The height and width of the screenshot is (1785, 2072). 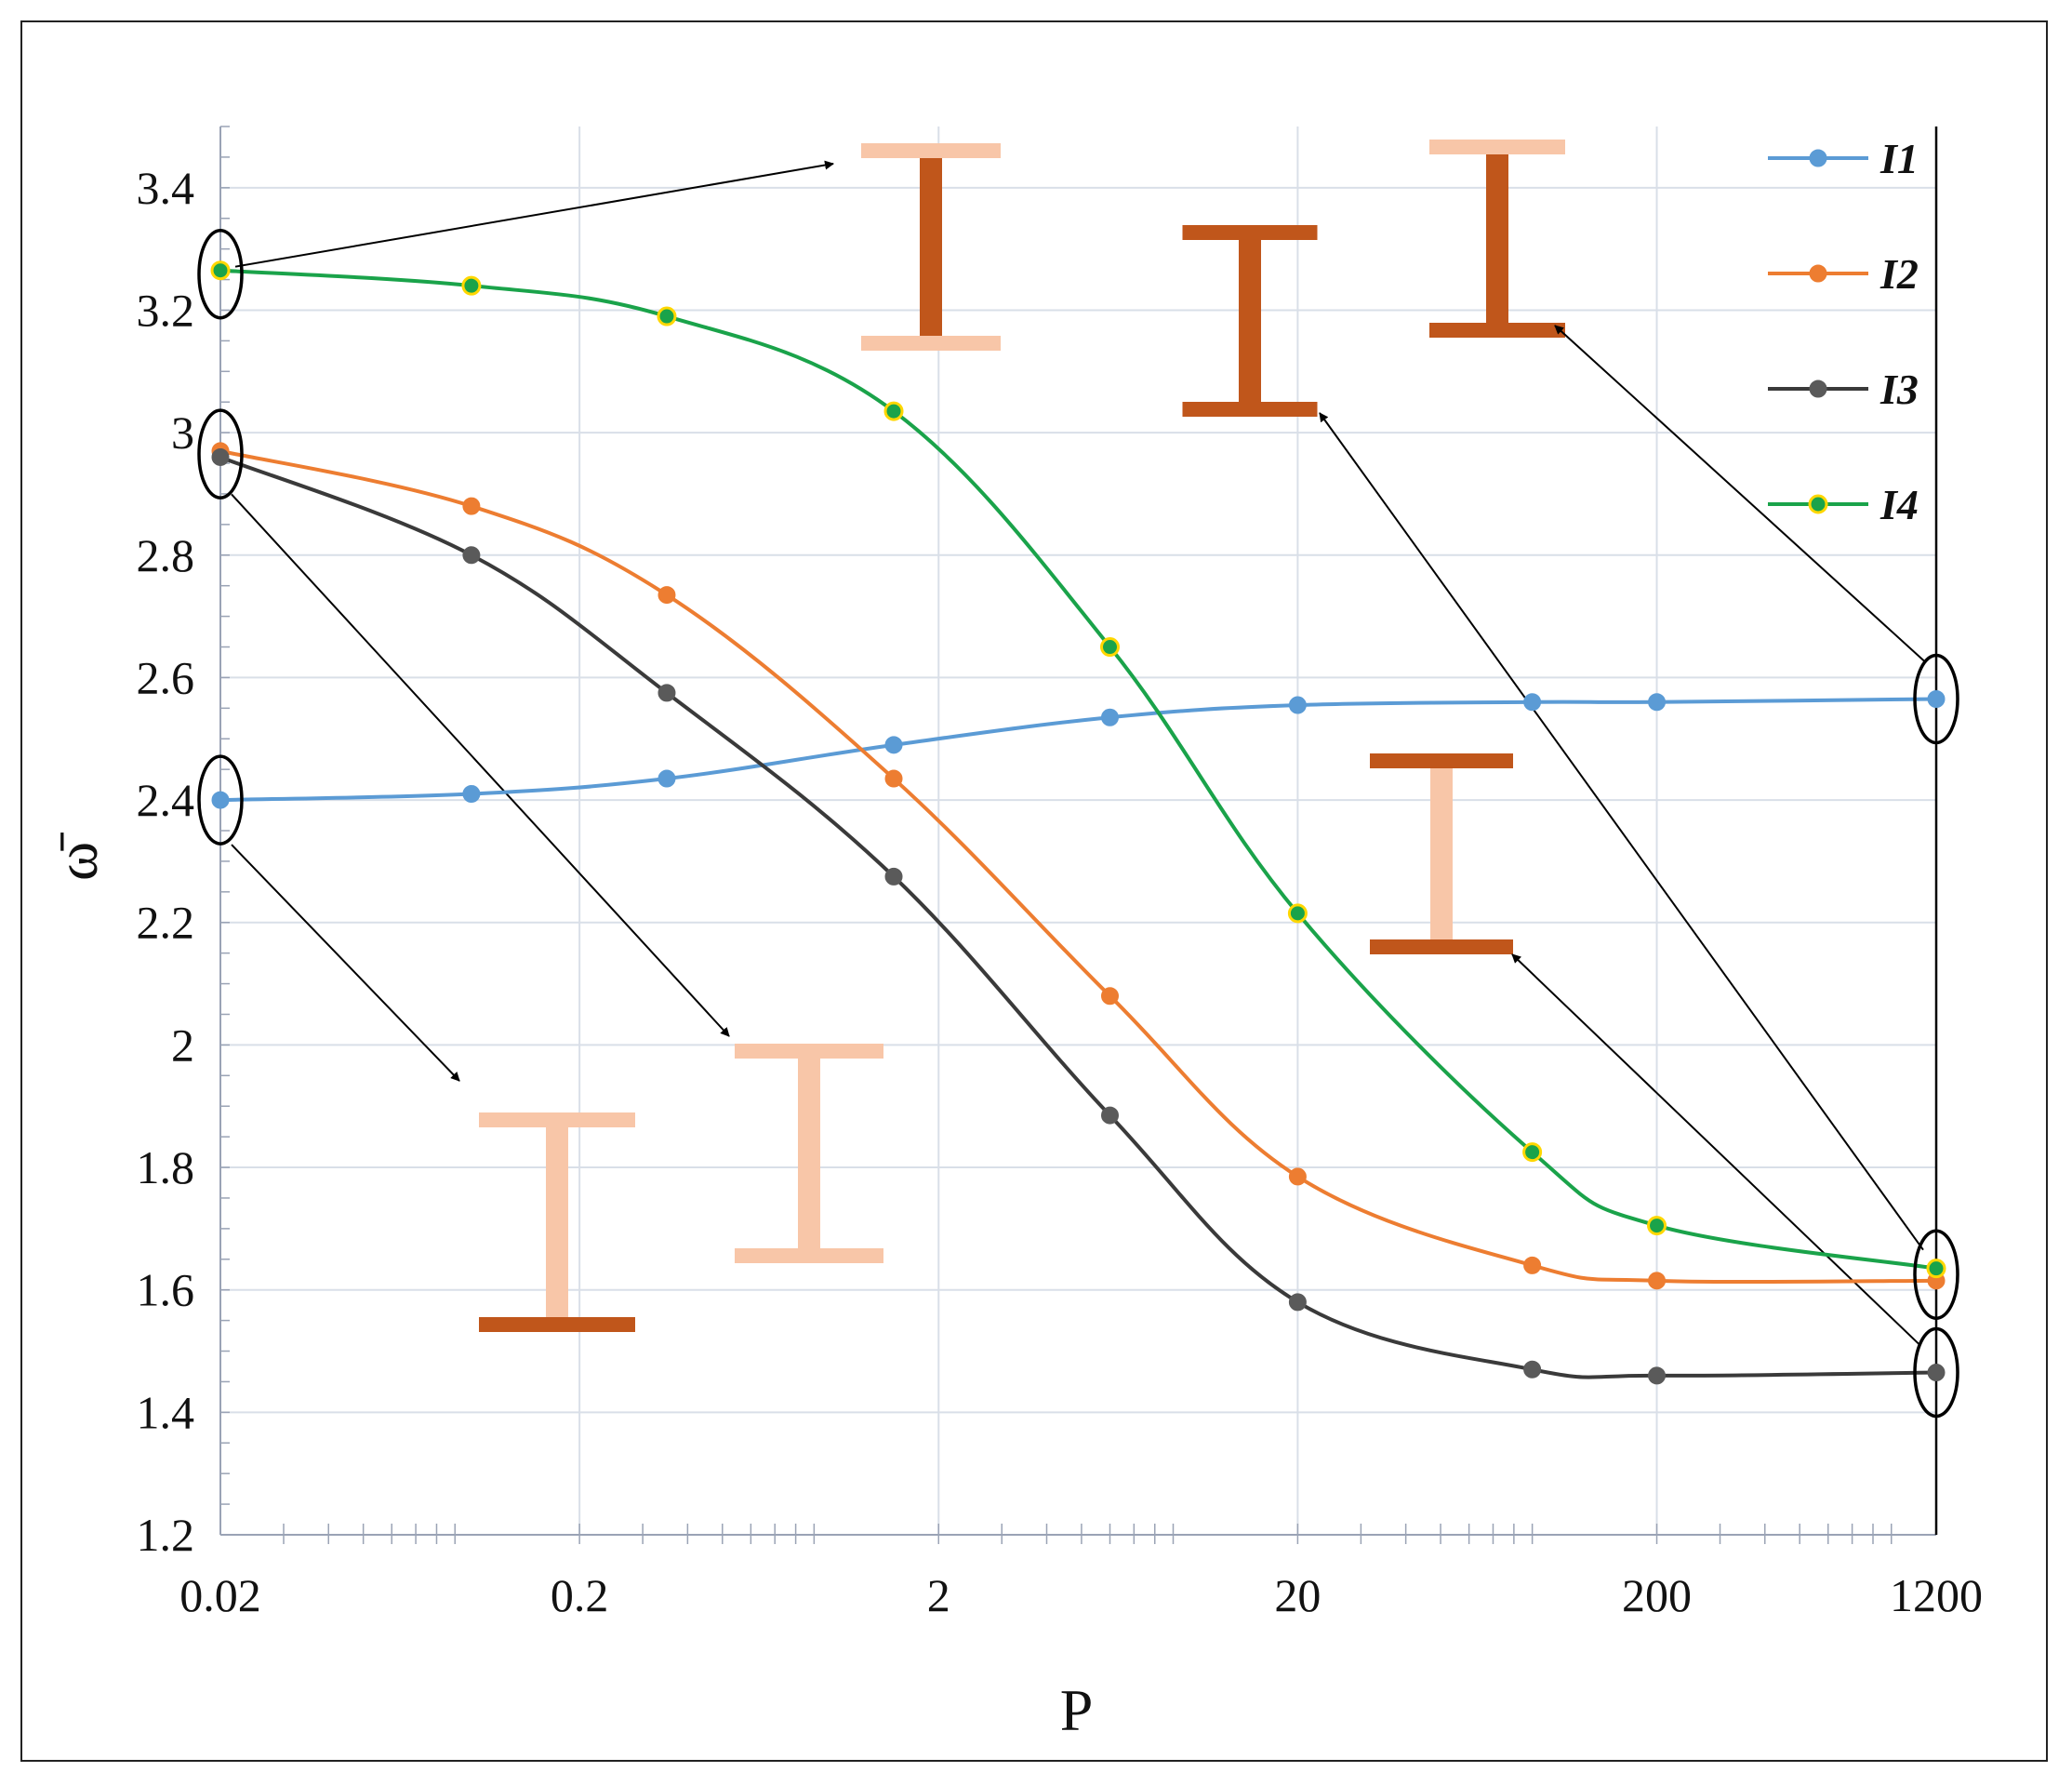 I want to click on series-I1, so click(x=1078, y=749).